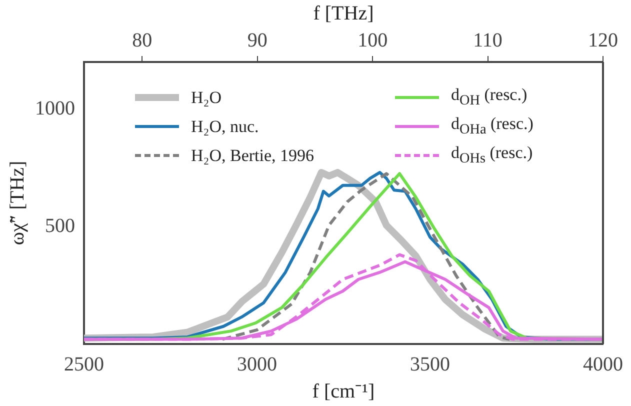 The height and width of the screenshot is (406, 631). I want to click on legend-label: d$_{OHs}$ (resc.), so click(492, 155).